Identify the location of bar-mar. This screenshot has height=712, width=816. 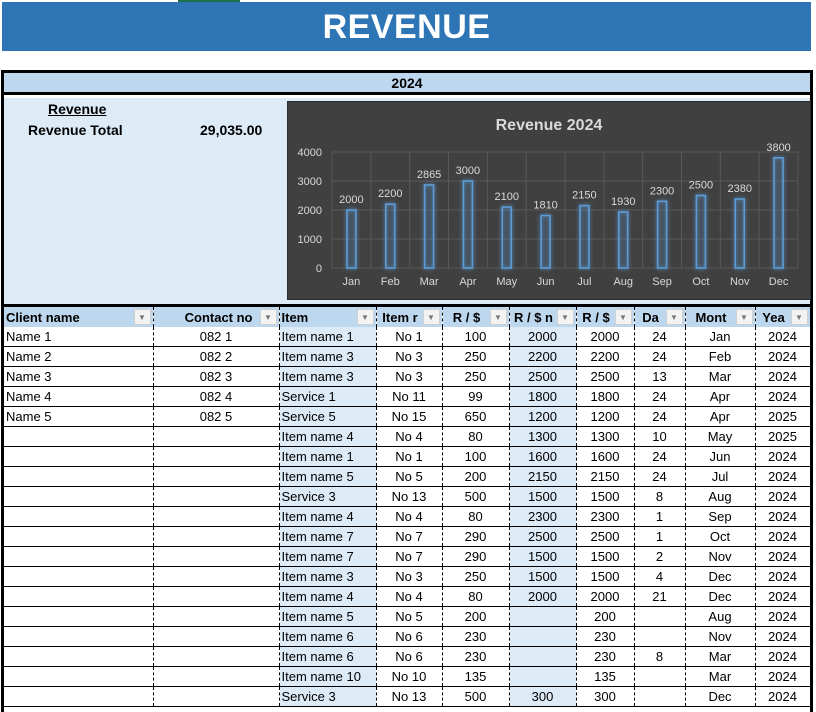
(429, 226).